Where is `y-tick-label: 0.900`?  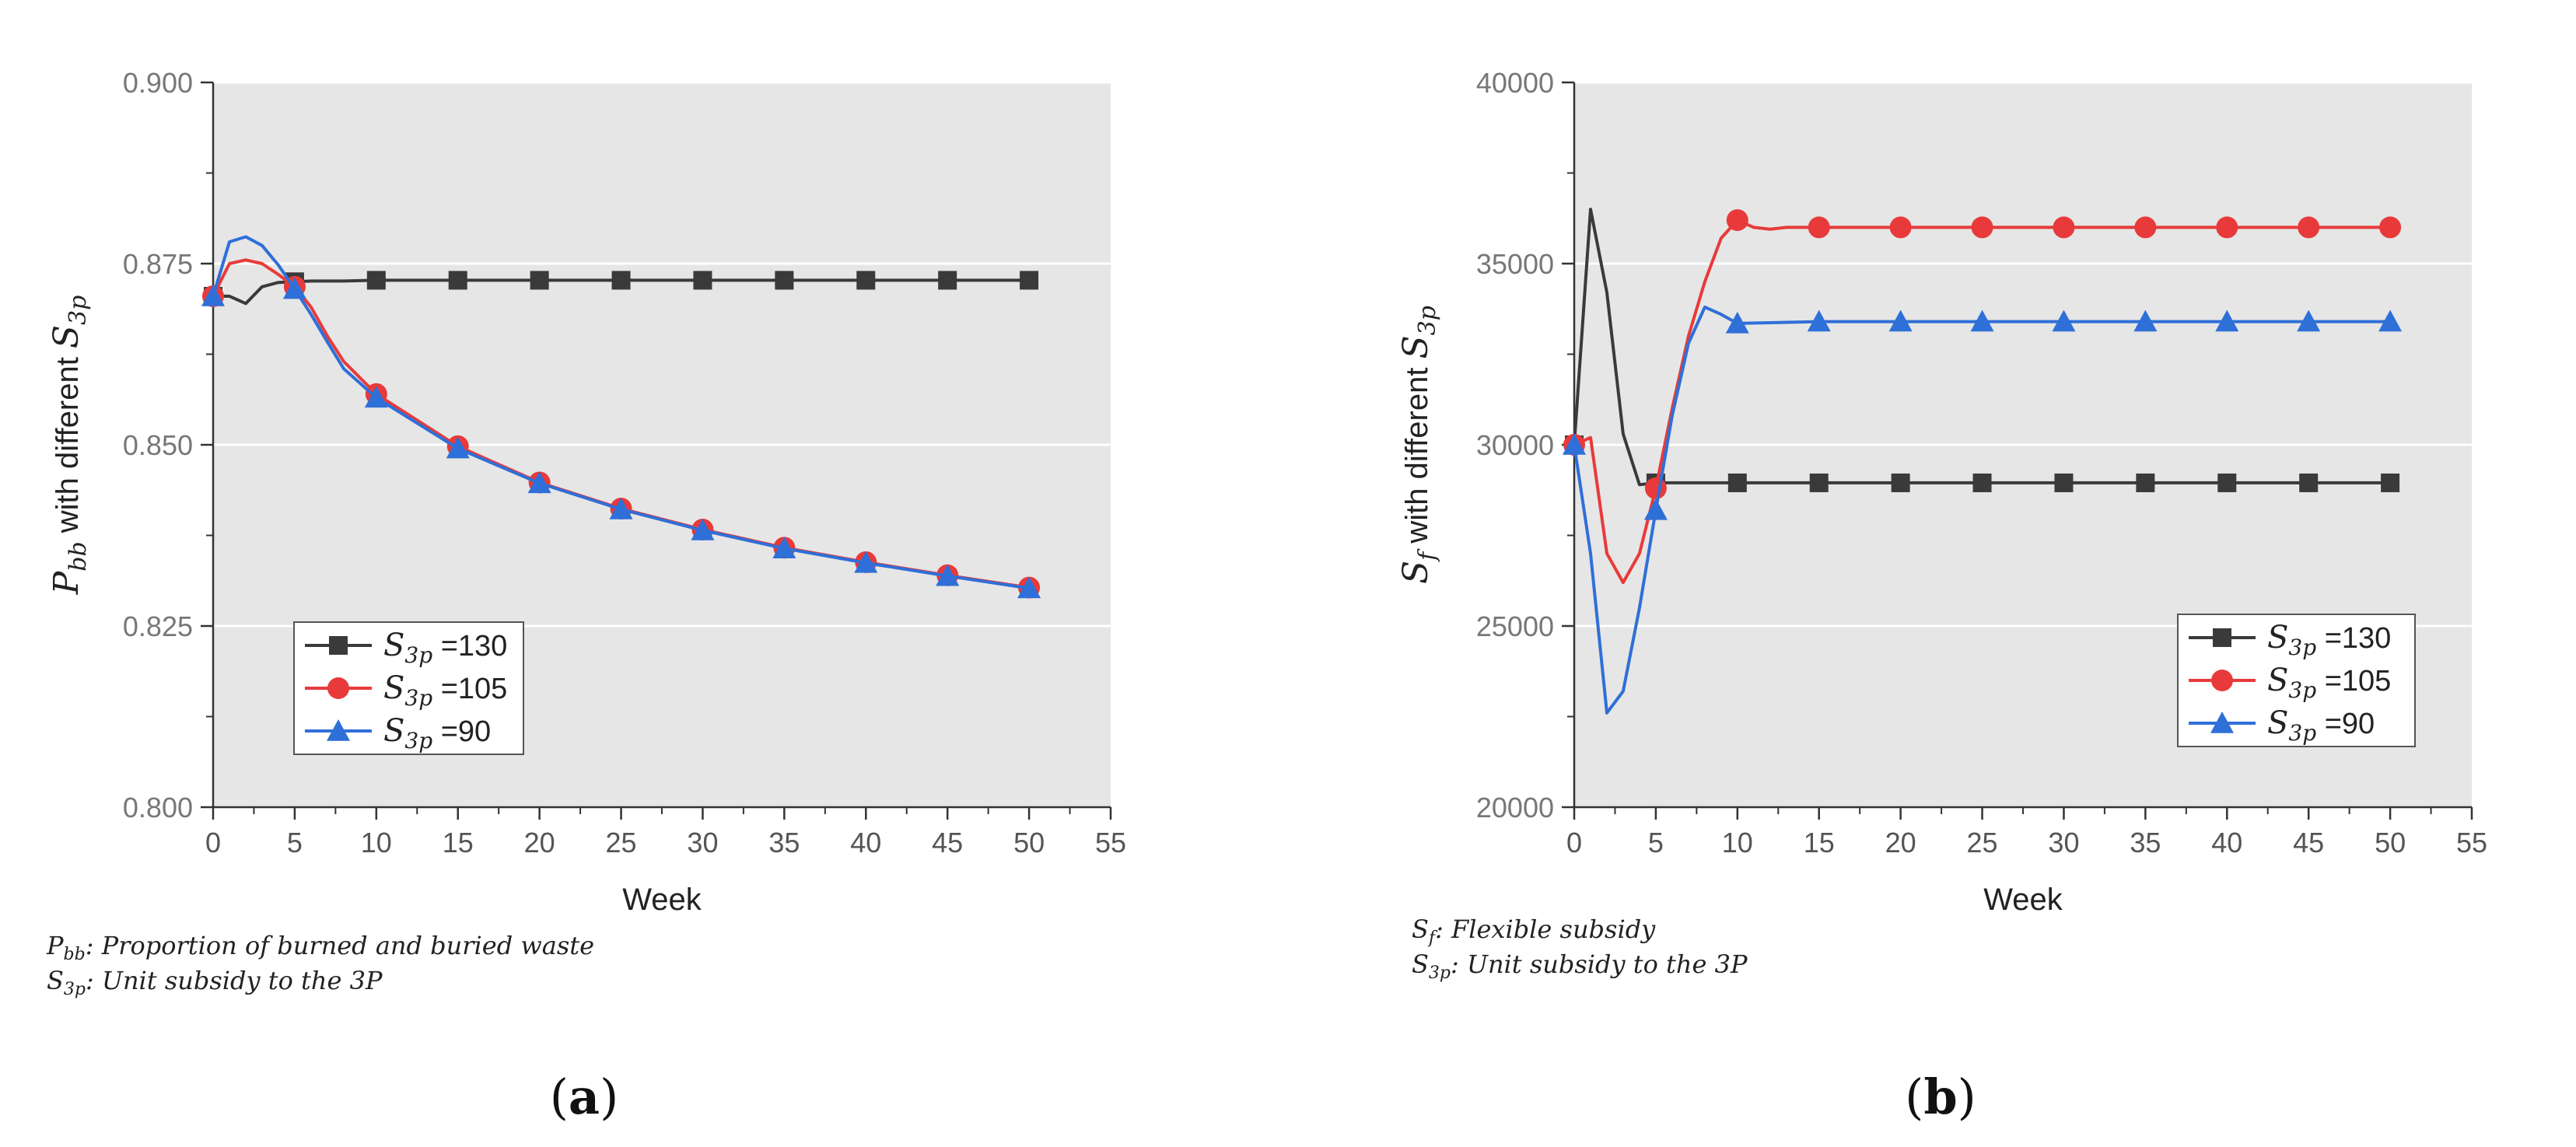 y-tick-label: 0.900 is located at coordinates (158, 83).